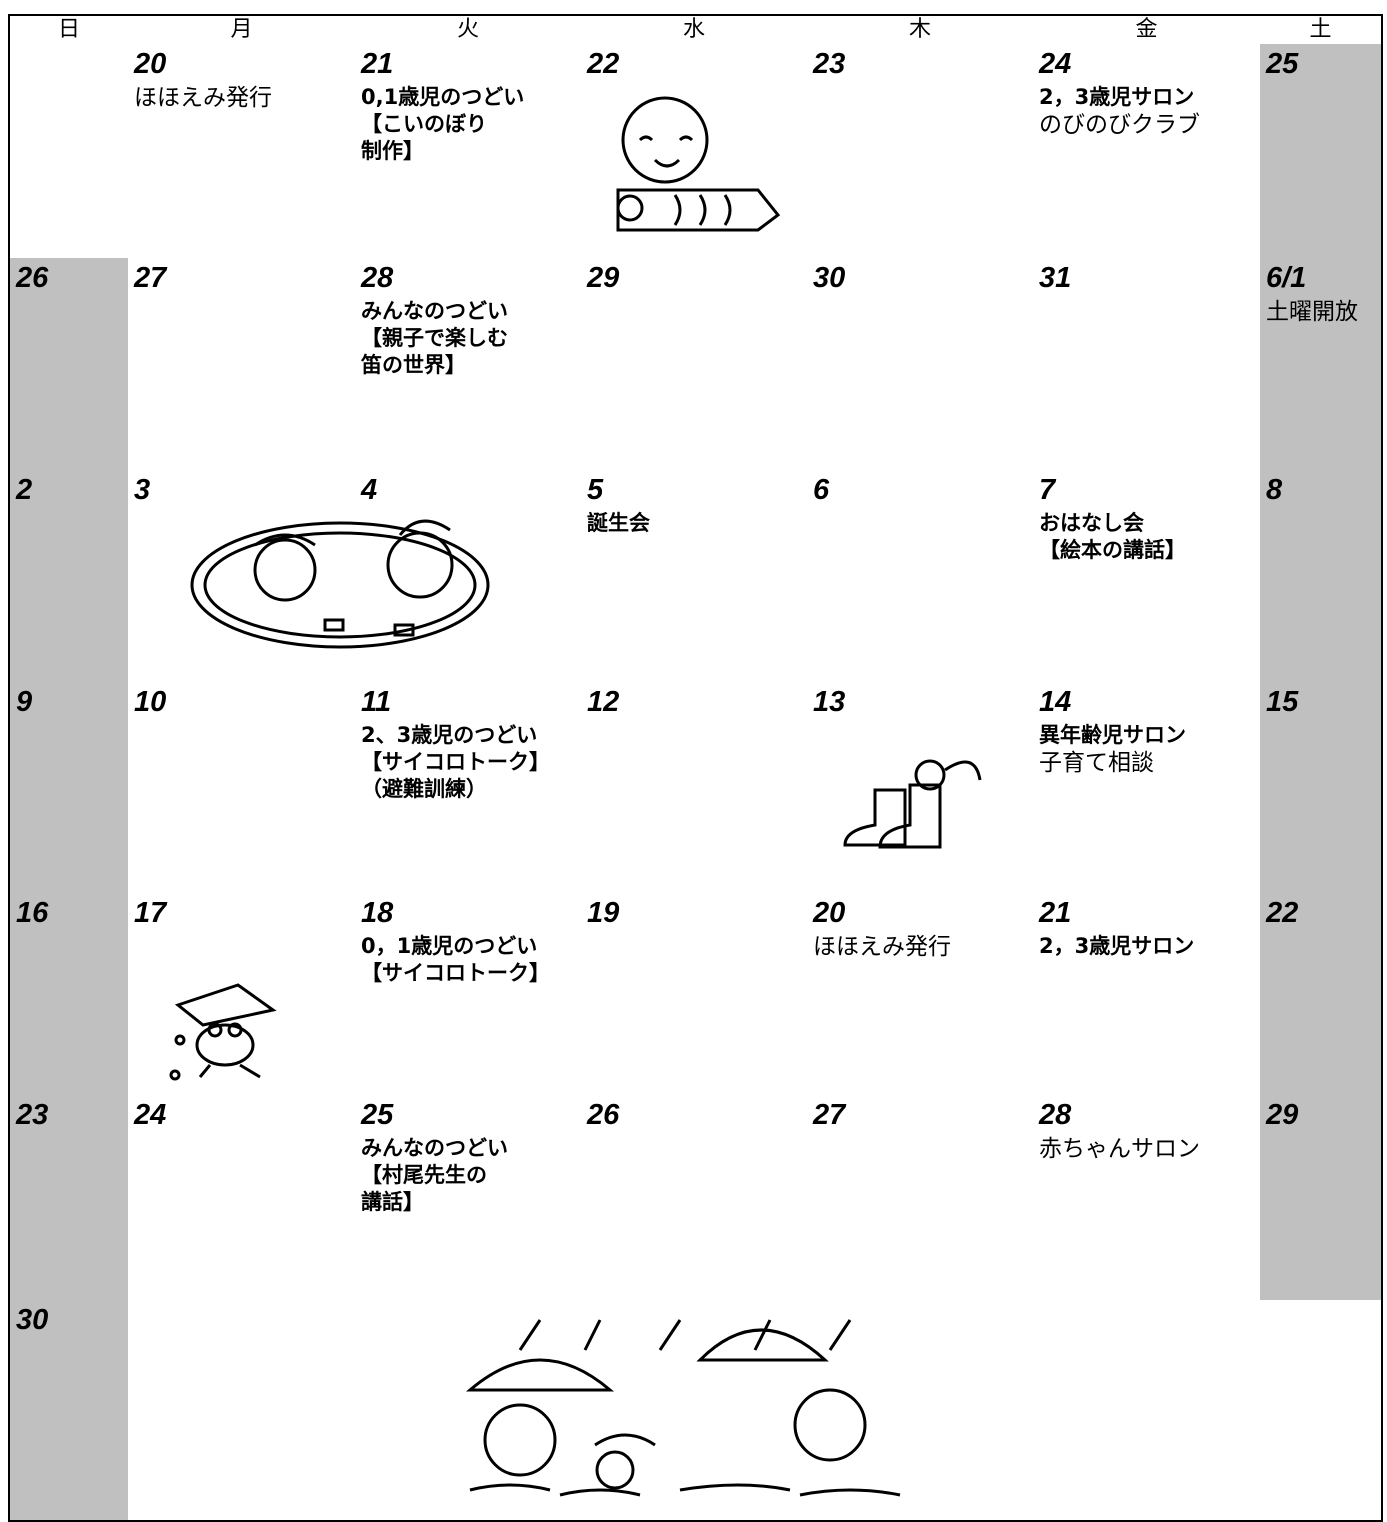  What do you see at coordinates (413, 365) in the screenshot?
I see `event-text: 笛の世界】` at bounding box center [413, 365].